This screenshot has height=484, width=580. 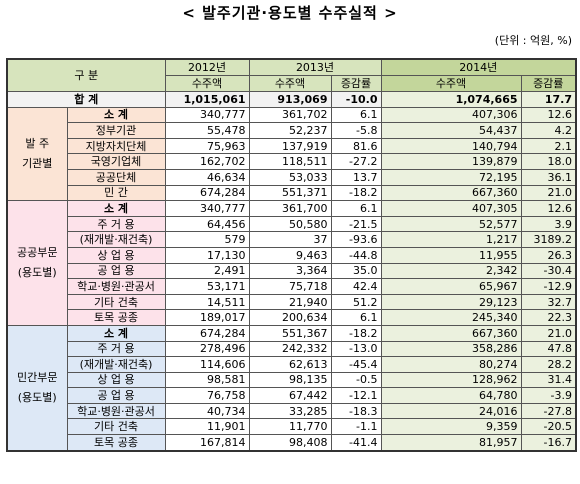 I want to click on value-cell: 407,305, so click(x=451, y=208).